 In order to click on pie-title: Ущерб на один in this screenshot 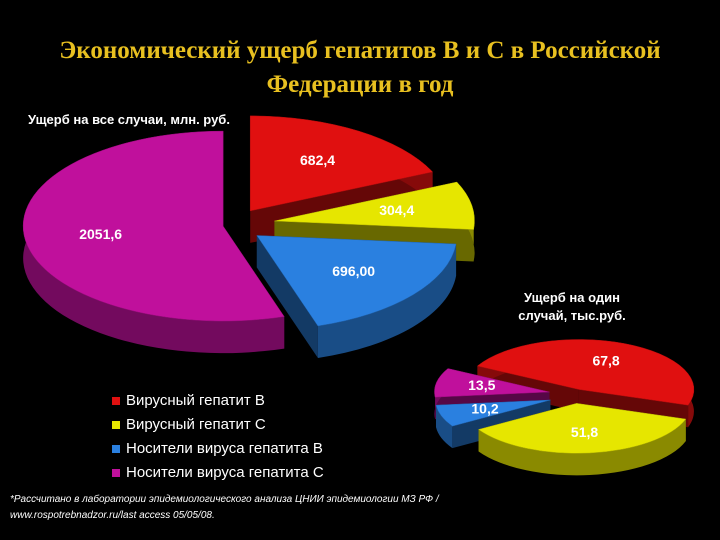, I will do `click(572, 297)`.